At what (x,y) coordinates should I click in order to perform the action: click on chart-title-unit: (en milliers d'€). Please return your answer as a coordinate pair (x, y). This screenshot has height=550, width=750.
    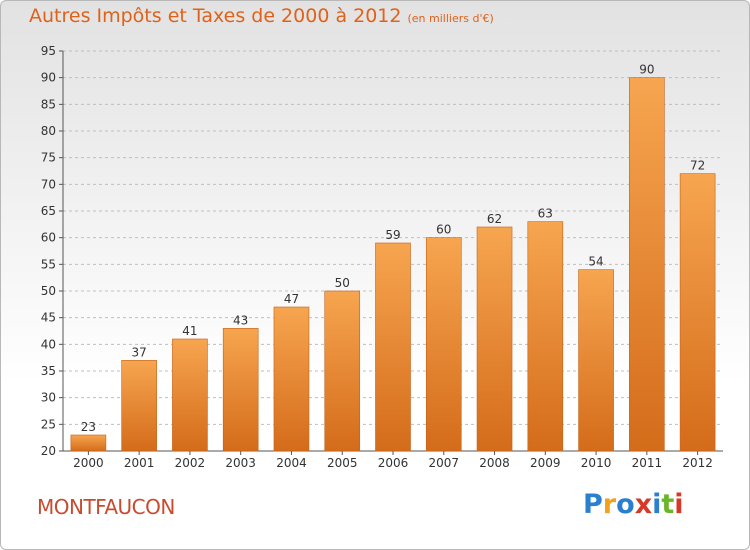
    Looking at the image, I should click on (450, 18).